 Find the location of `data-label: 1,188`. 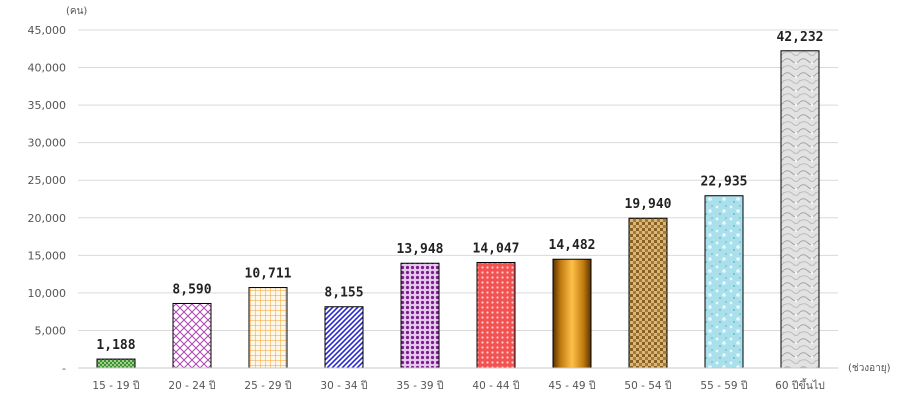

data-label: 1,188 is located at coordinates (115, 345).